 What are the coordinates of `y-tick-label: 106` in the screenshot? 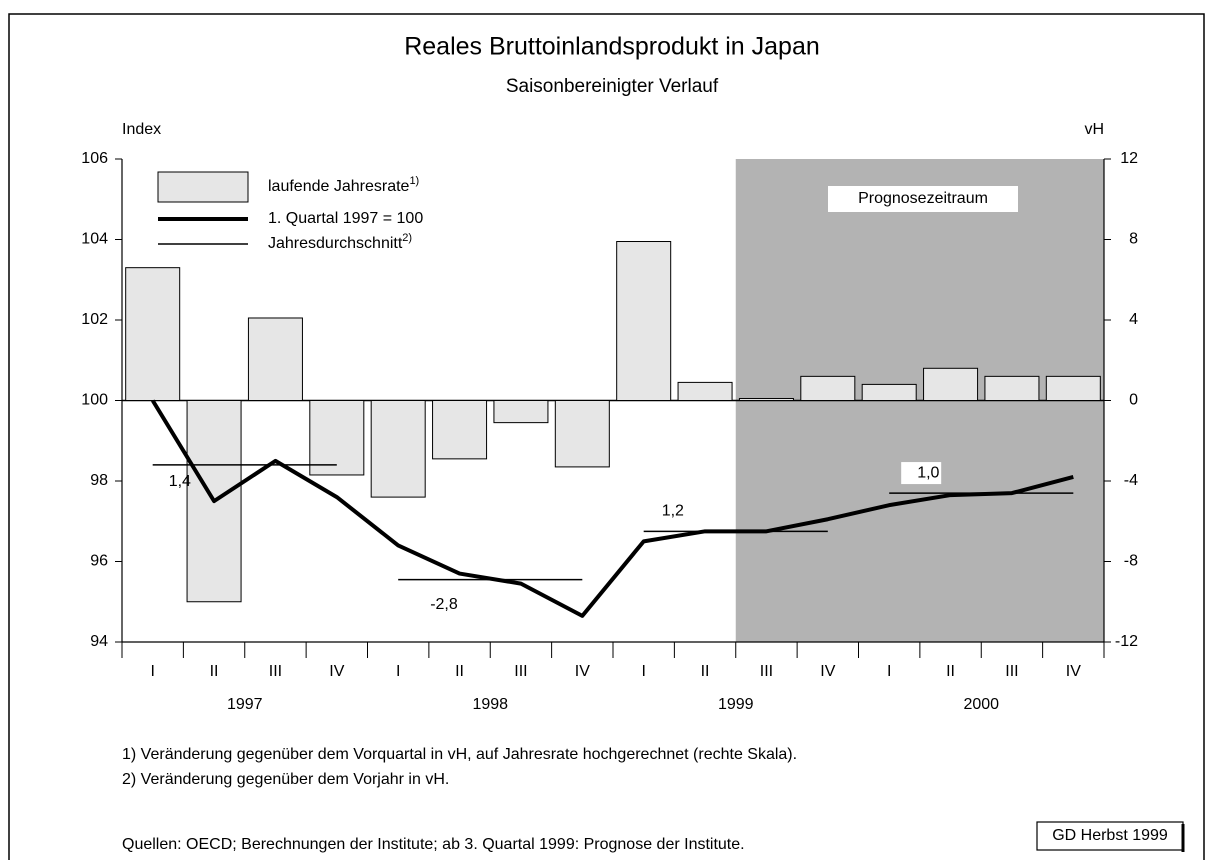 It's located at (94, 158).